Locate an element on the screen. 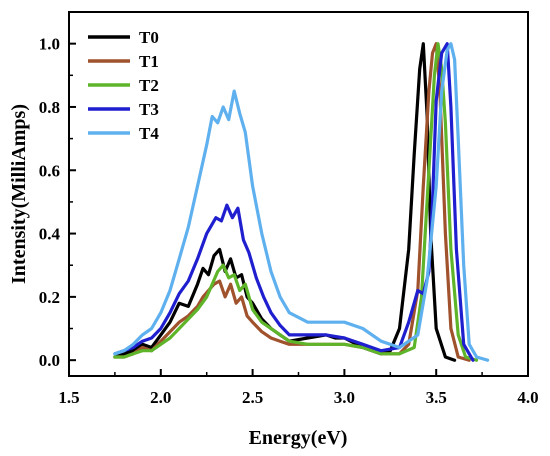 The height and width of the screenshot is (456, 550). y-tick-label: 1.0 is located at coordinates (49, 44).